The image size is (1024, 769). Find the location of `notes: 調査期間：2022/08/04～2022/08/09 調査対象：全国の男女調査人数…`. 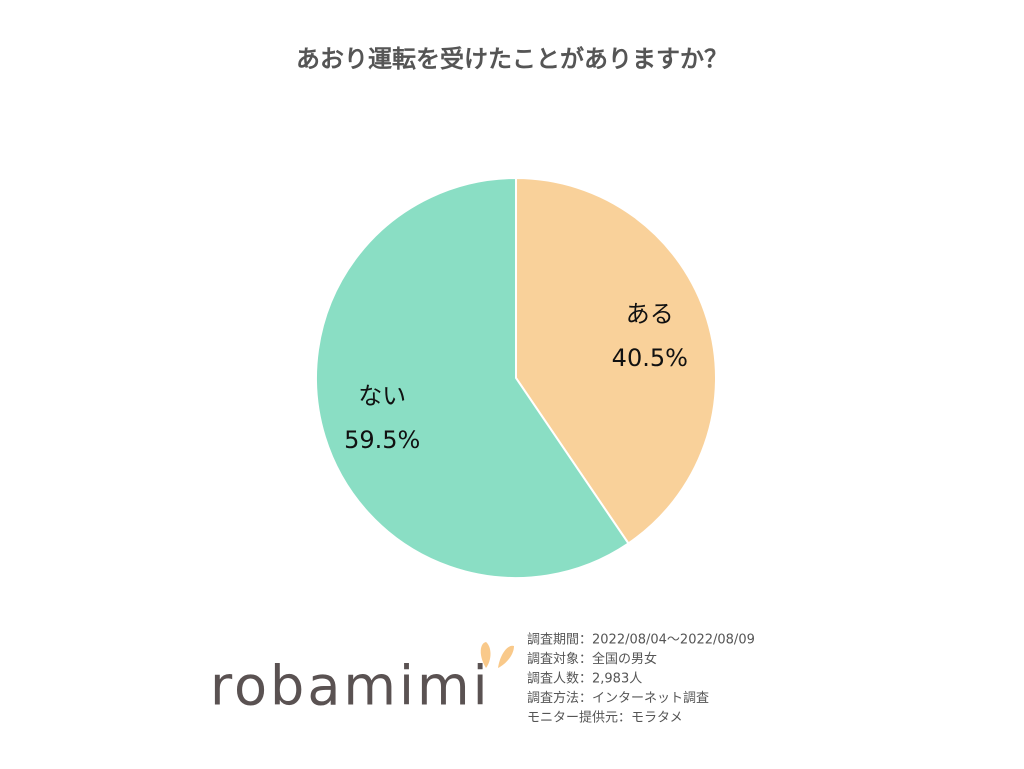

notes: 調査期間：2022/08/04～2022/08/09 調査対象：全国の男女調査人数… is located at coordinates (641, 679).